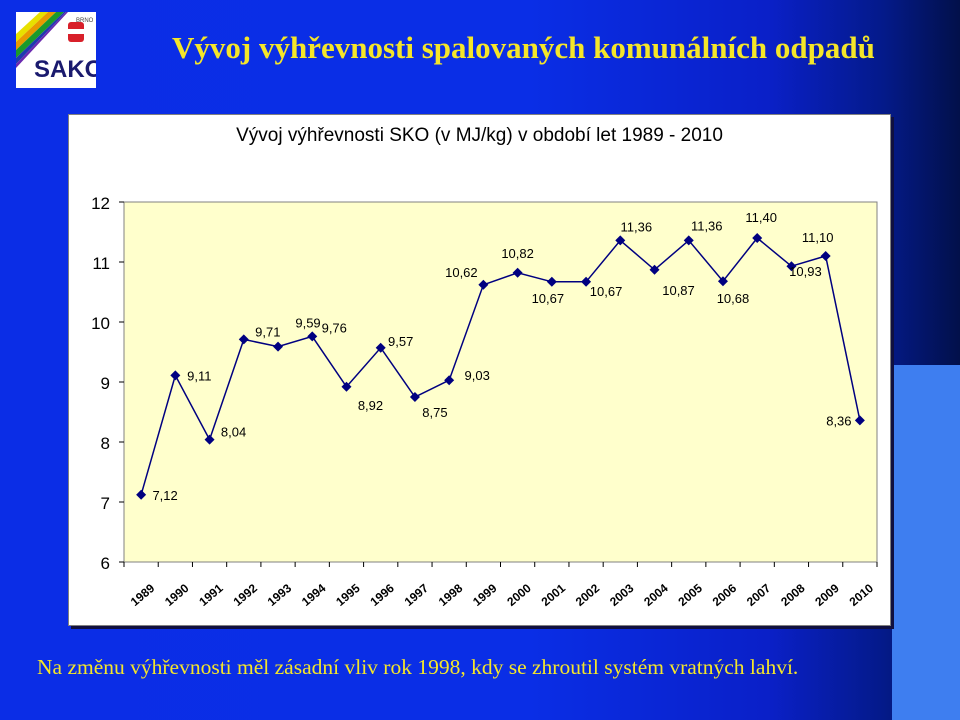 The height and width of the screenshot is (720, 960). I want to click on x-tick-label: 1994, so click(314, 595).